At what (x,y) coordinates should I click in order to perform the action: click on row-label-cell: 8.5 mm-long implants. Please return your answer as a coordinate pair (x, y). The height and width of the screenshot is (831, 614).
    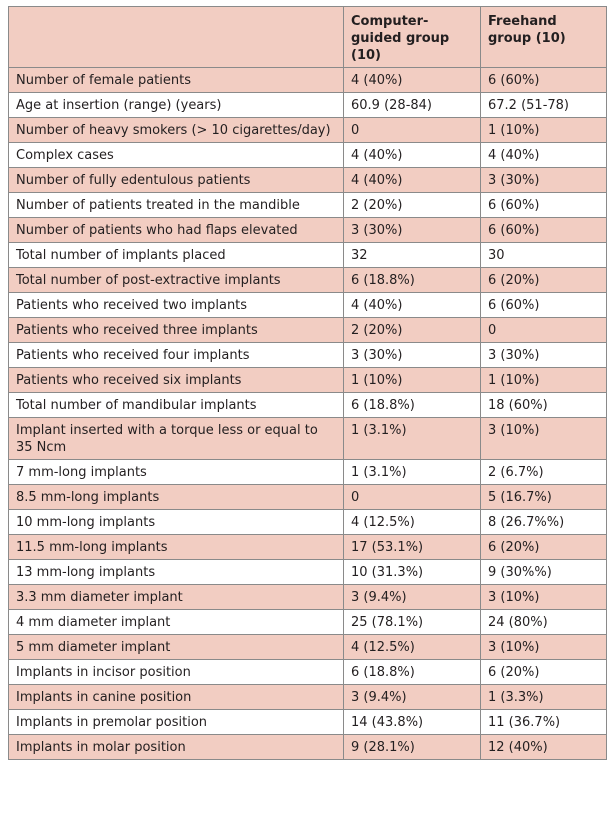
    Looking at the image, I should click on (176, 497).